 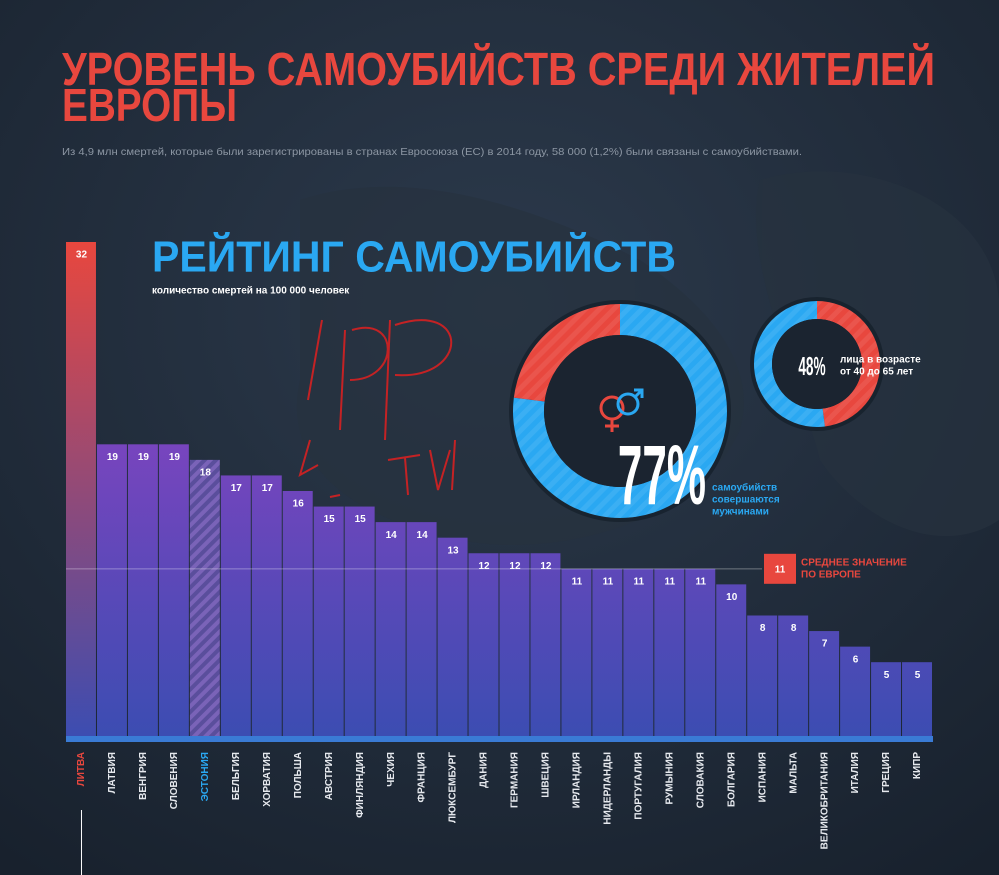 I want to click on x-tick-label: ШВЕЦИЯ, so click(x=546, y=775).